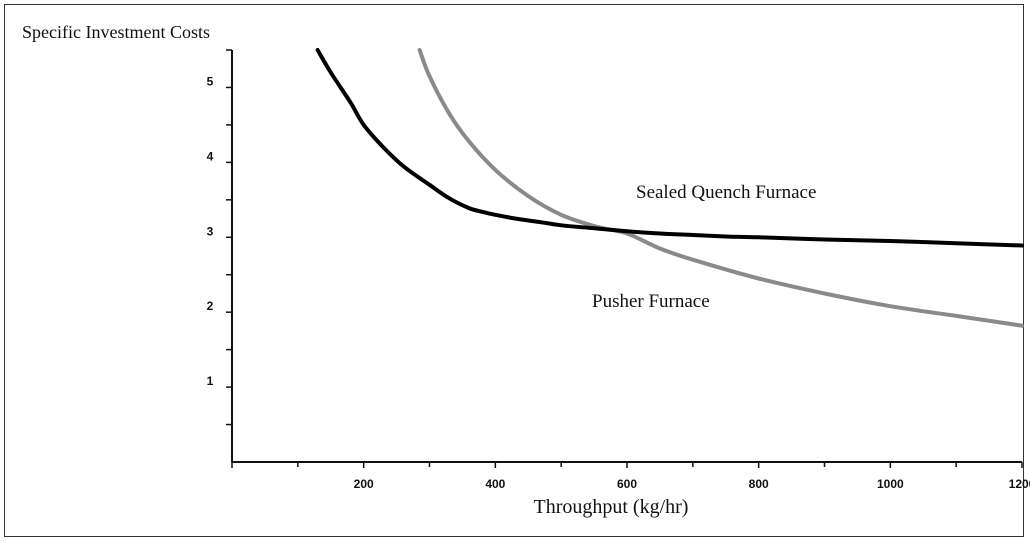  I want to click on x-tick-label: 1200, so click(1019, 484).